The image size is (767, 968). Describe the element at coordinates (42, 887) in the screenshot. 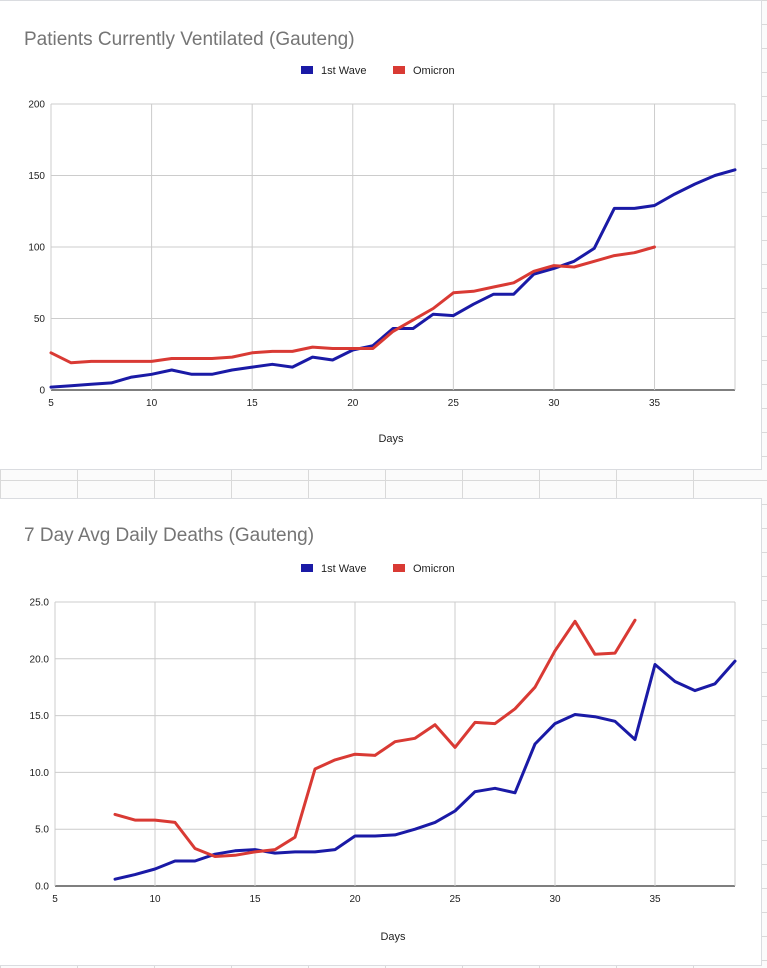

I see `y-tick-label: 0.0` at that location.